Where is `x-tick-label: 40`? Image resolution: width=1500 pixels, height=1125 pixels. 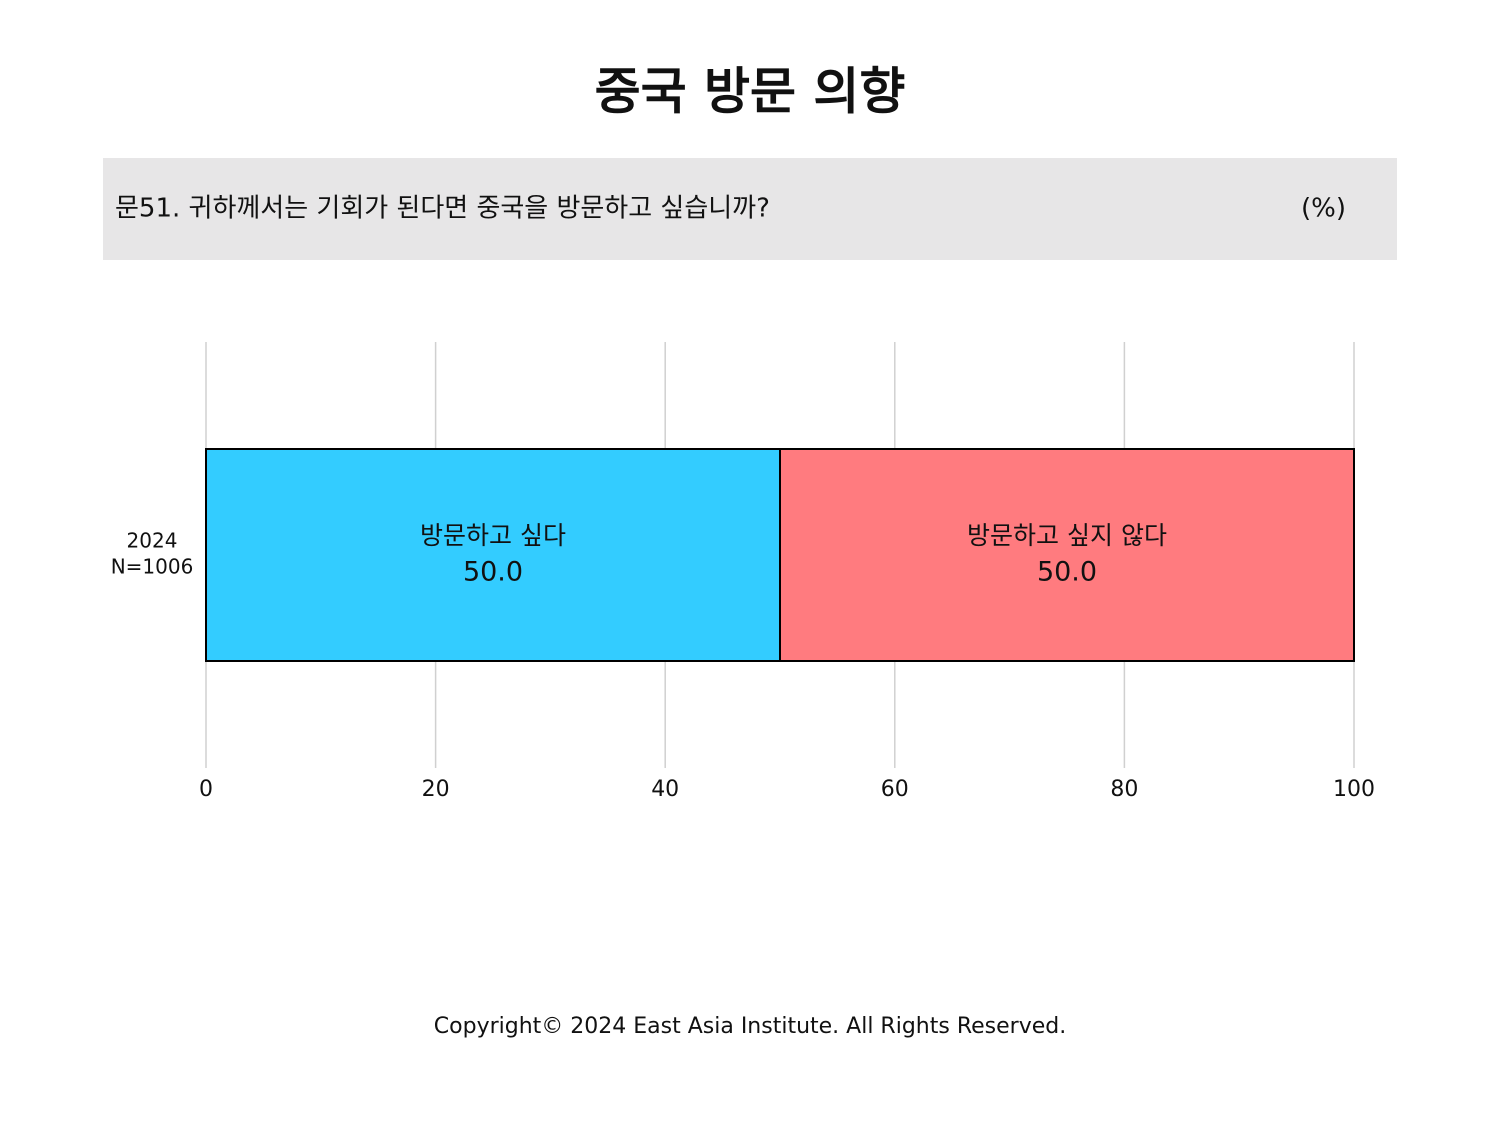 x-tick-label: 40 is located at coordinates (665, 789).